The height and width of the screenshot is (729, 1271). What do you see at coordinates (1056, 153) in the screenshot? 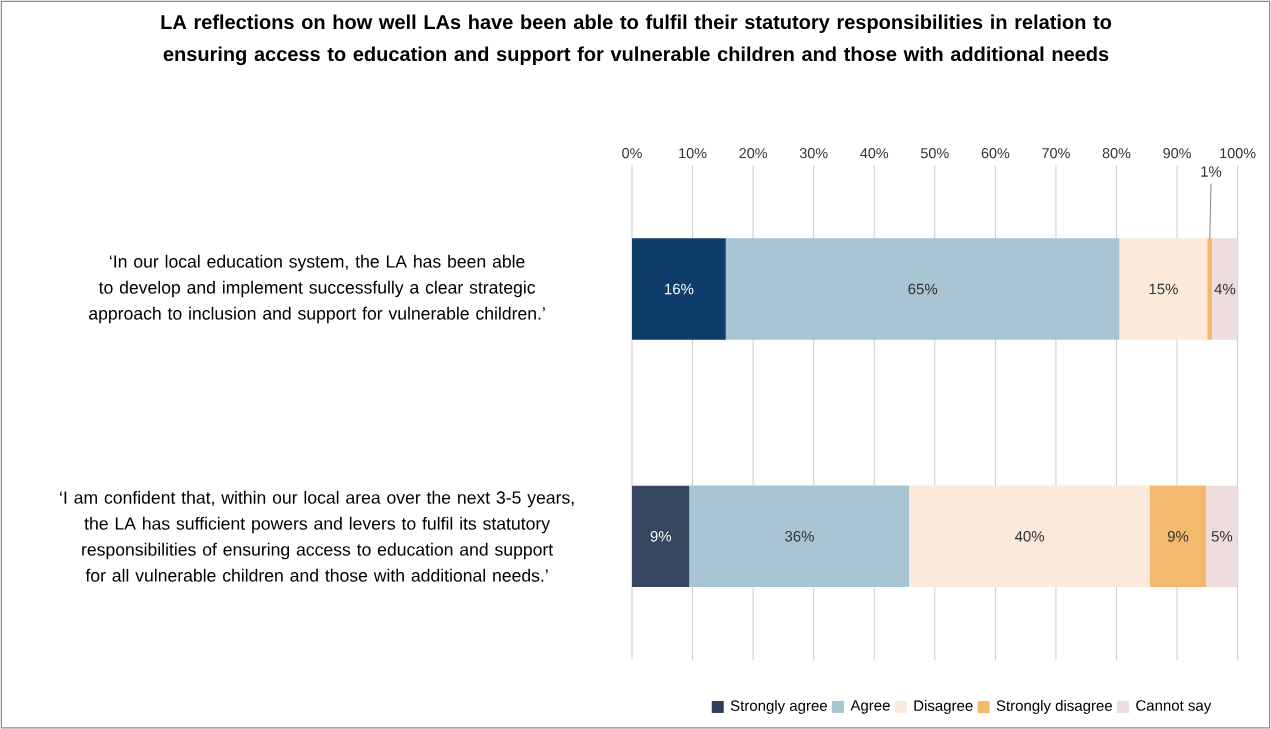
I see `x-tick-label: 70%` at bounding box center [1056, 153].